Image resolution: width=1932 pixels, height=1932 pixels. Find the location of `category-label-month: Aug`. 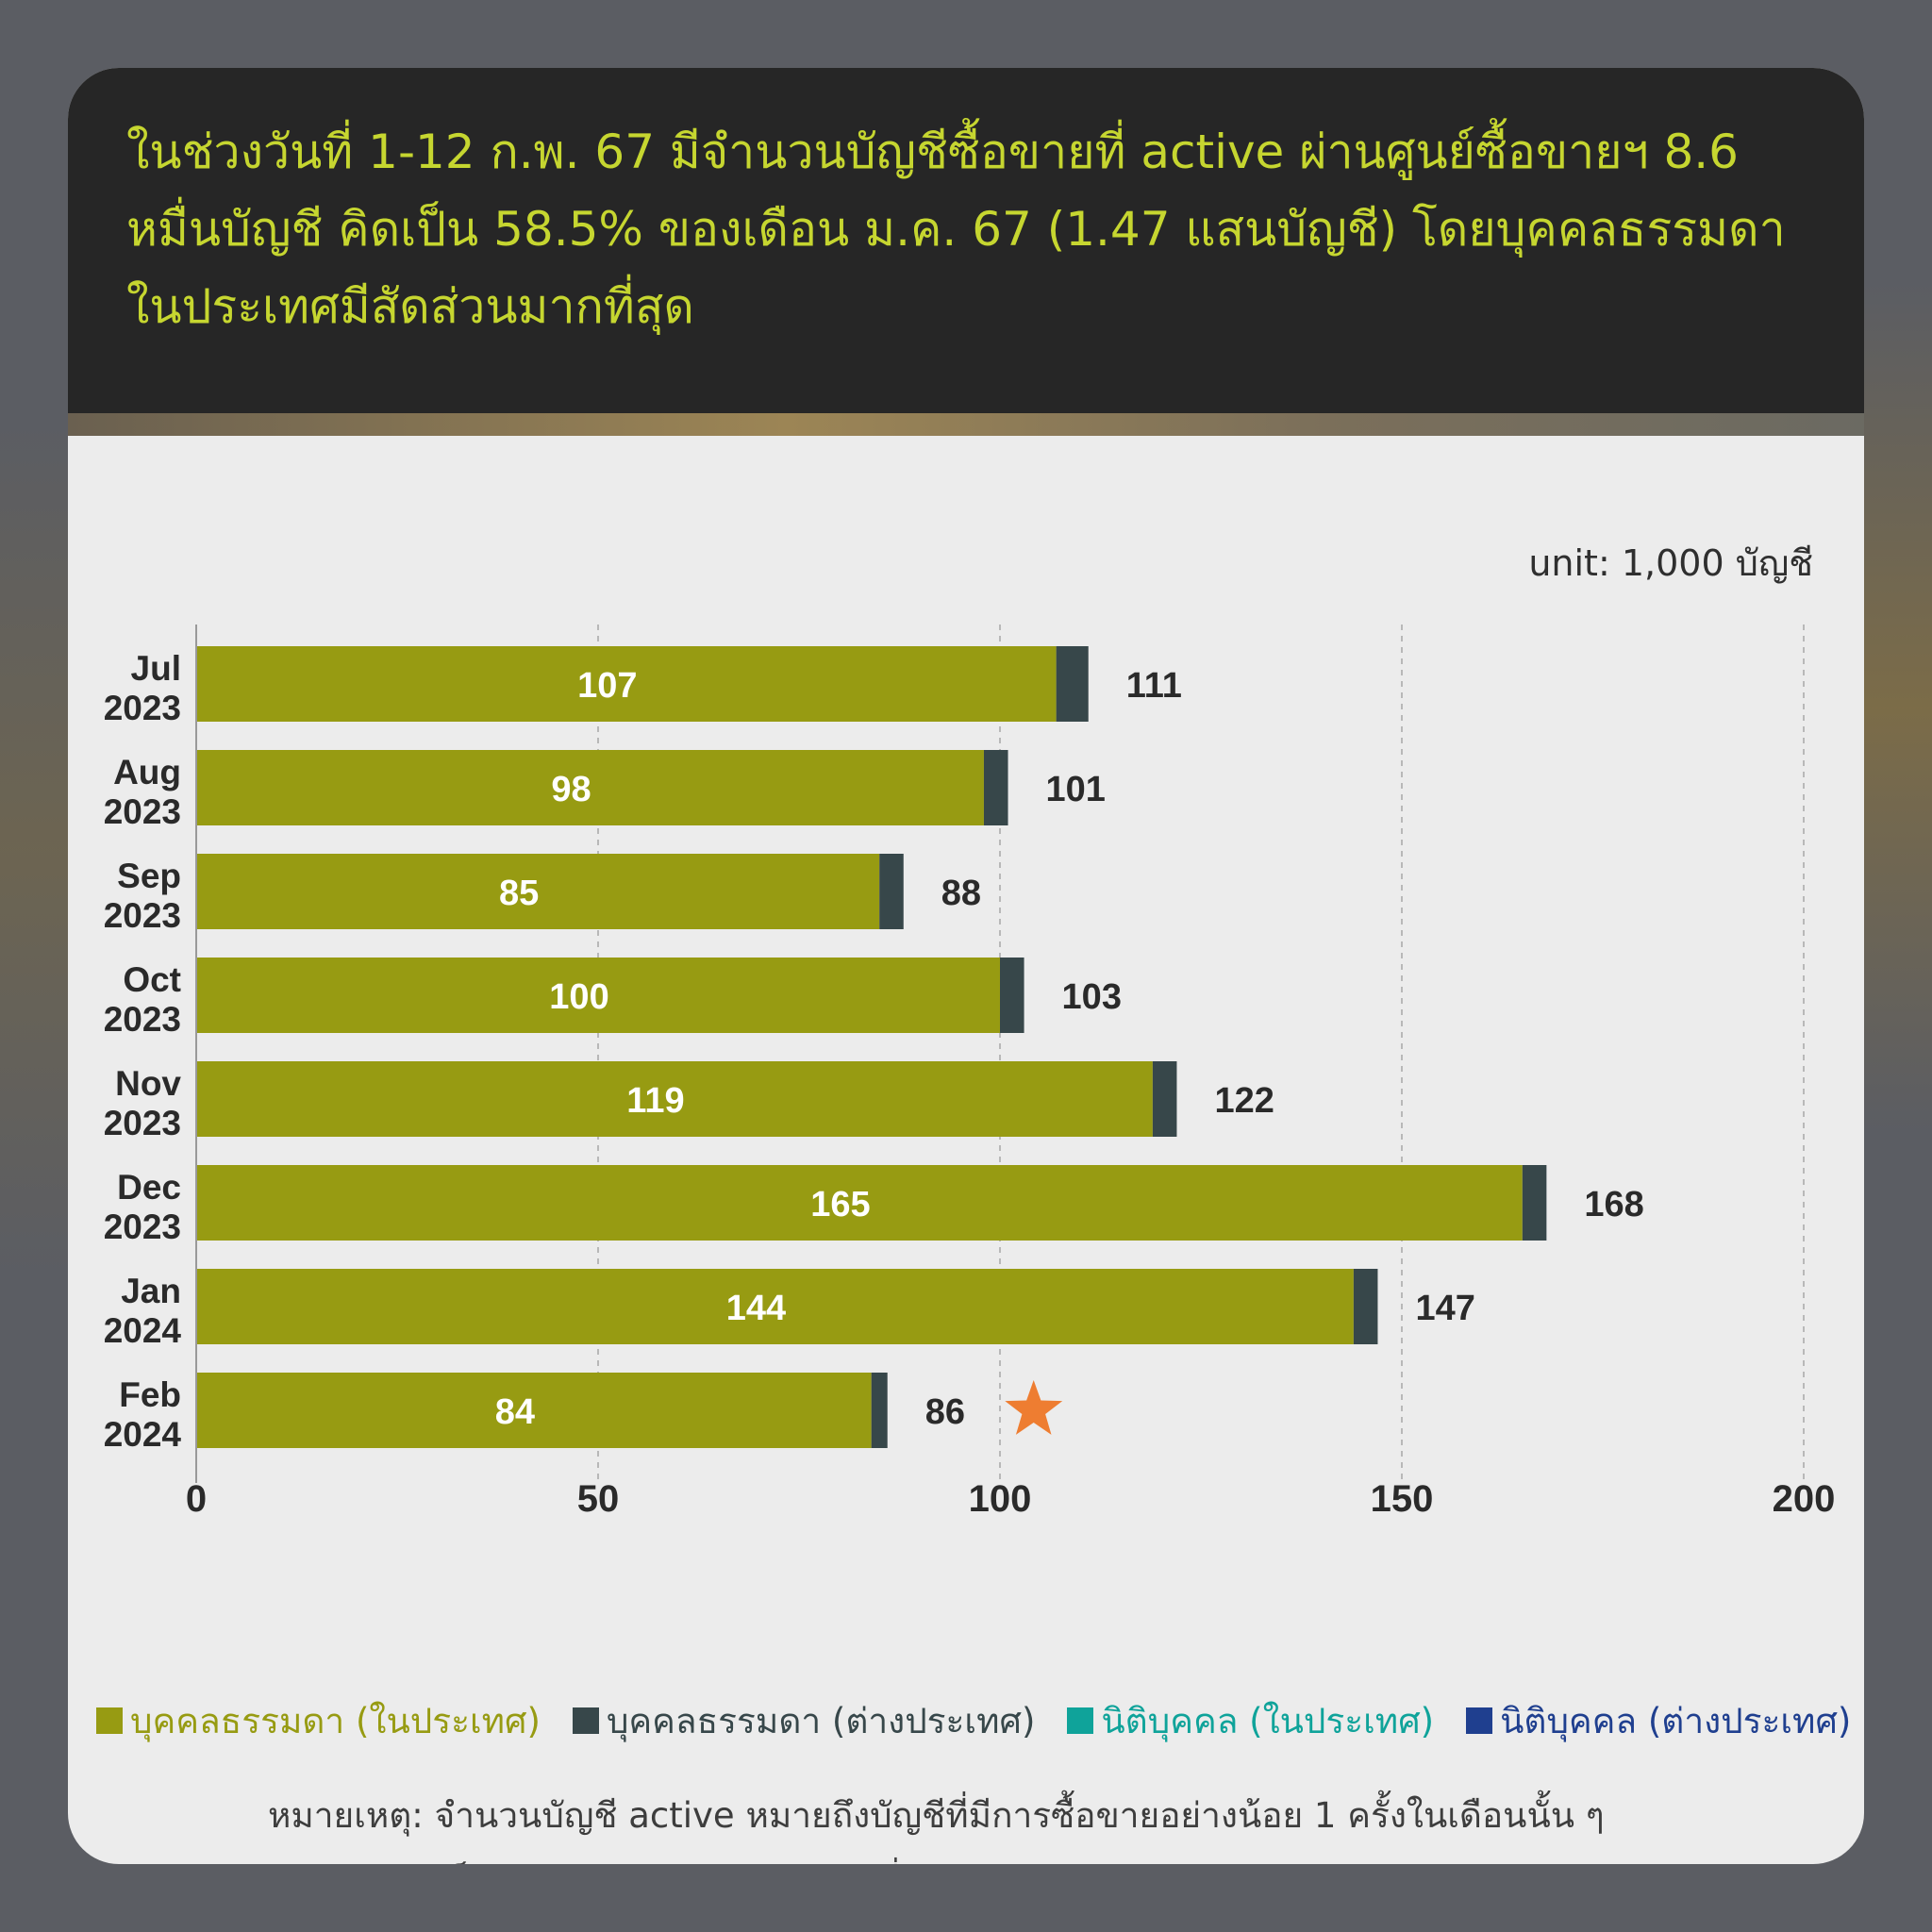

category-label-month: Aug is located at coordinates (147, 772).